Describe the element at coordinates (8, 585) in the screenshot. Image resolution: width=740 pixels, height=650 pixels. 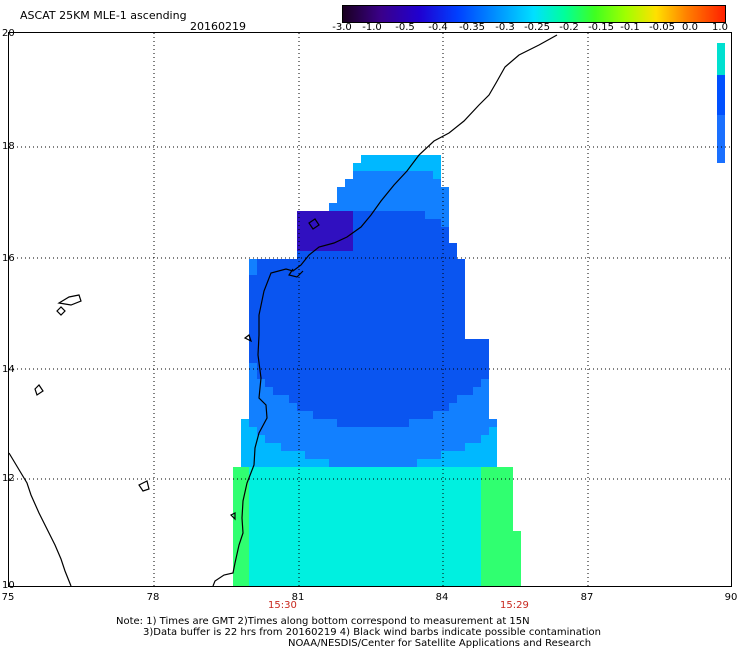
I see `lat-label-10: 10` at that location.